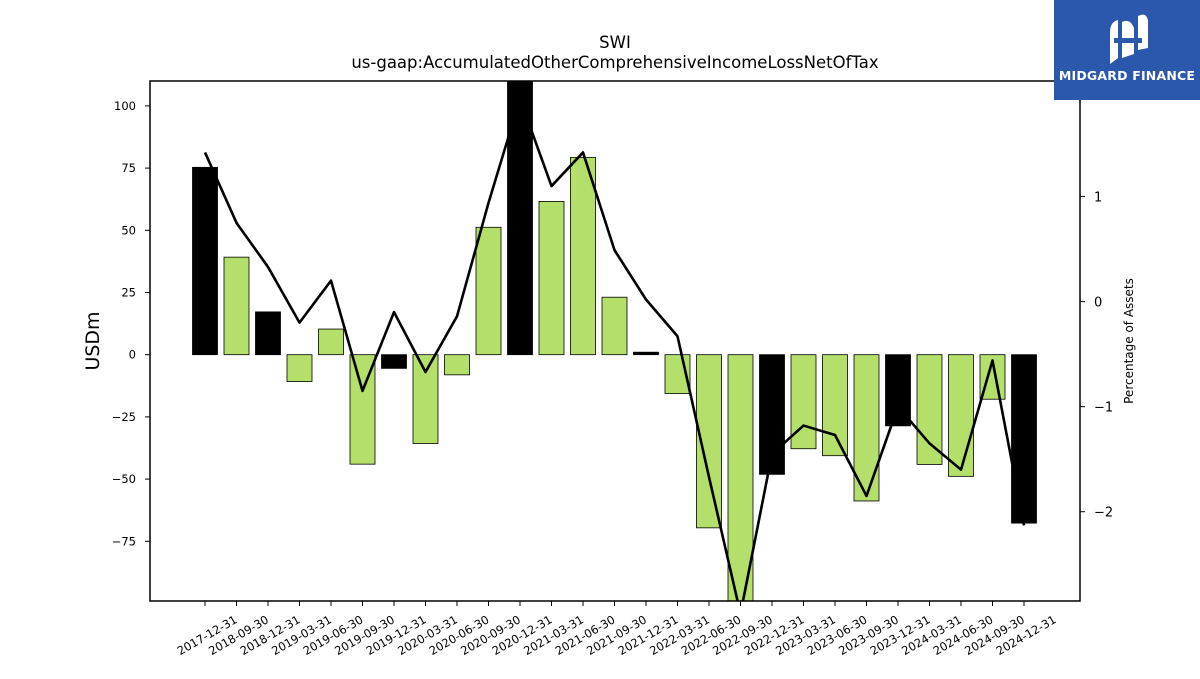 The width and height of the screenshot is (1200, 679). Describe the element at coordinates (124, 541) in the screenshot. I see `y-tick-label: −75` at that location.